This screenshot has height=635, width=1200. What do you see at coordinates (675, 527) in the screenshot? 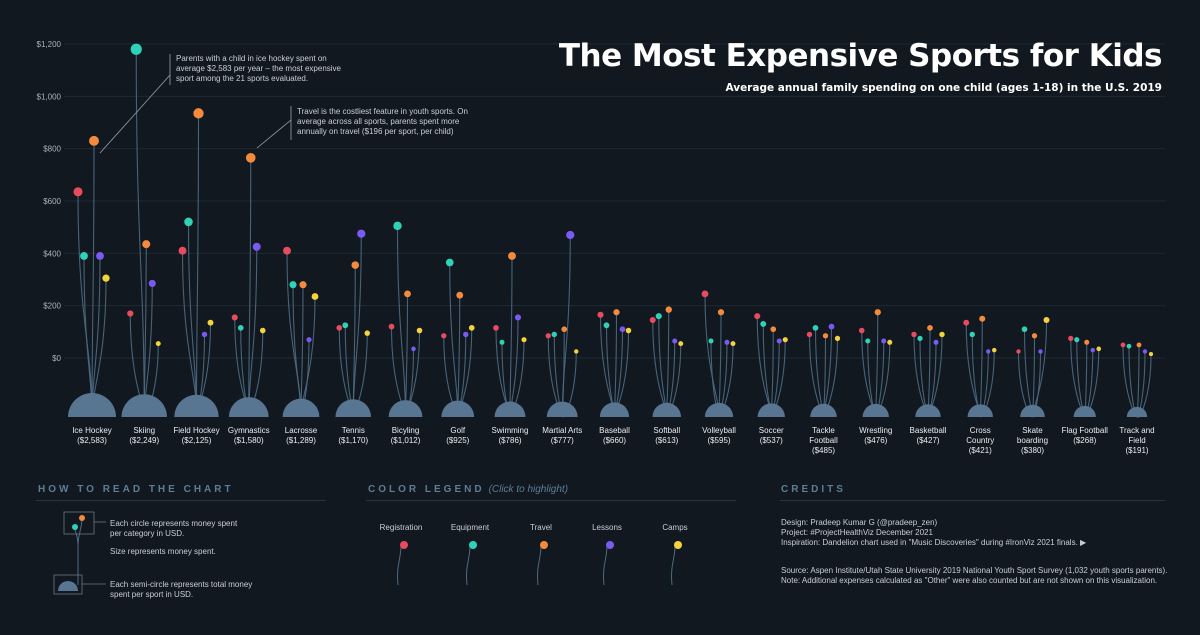
I see `legend-camps: Camps` at bounding box center [675, 527].